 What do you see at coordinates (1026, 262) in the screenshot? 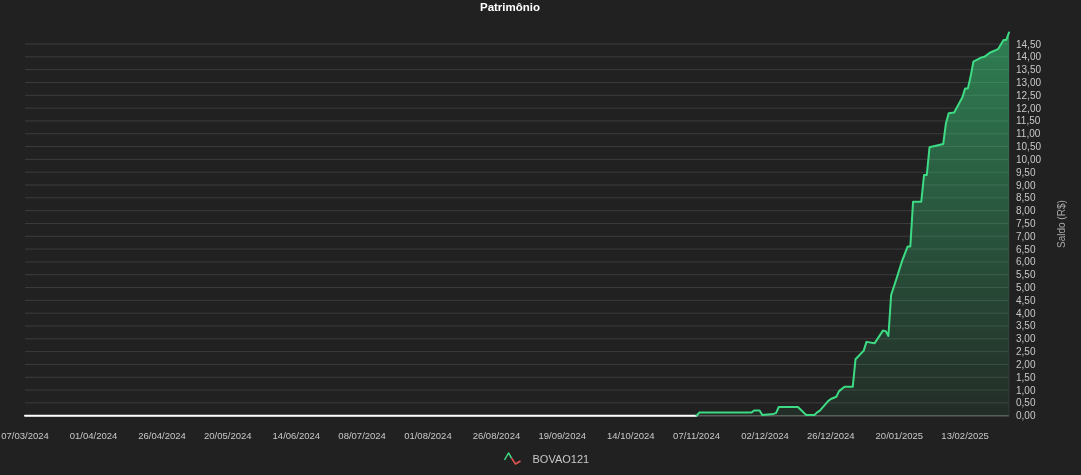
I see `y-tick-label: 6,00` at bounding box center [1026, 262].